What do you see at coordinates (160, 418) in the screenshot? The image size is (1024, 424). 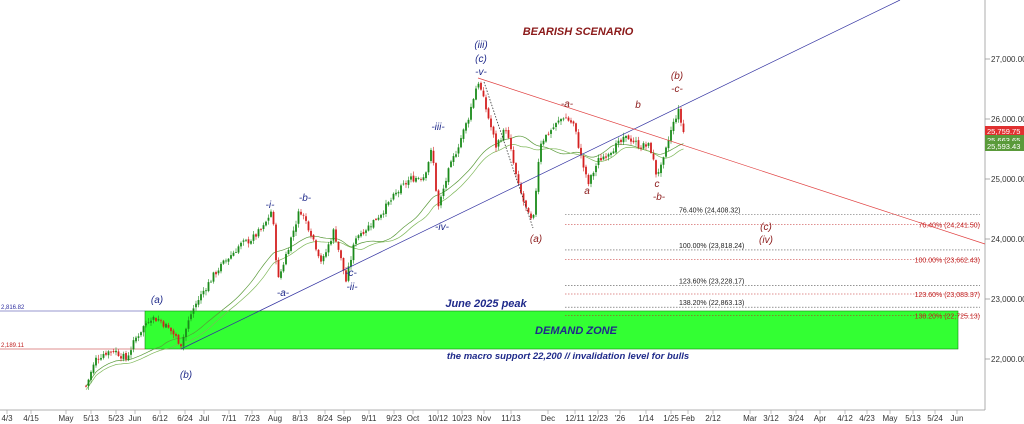 I see `x-tick-label: 6/12` at bounding box center [160, 418].